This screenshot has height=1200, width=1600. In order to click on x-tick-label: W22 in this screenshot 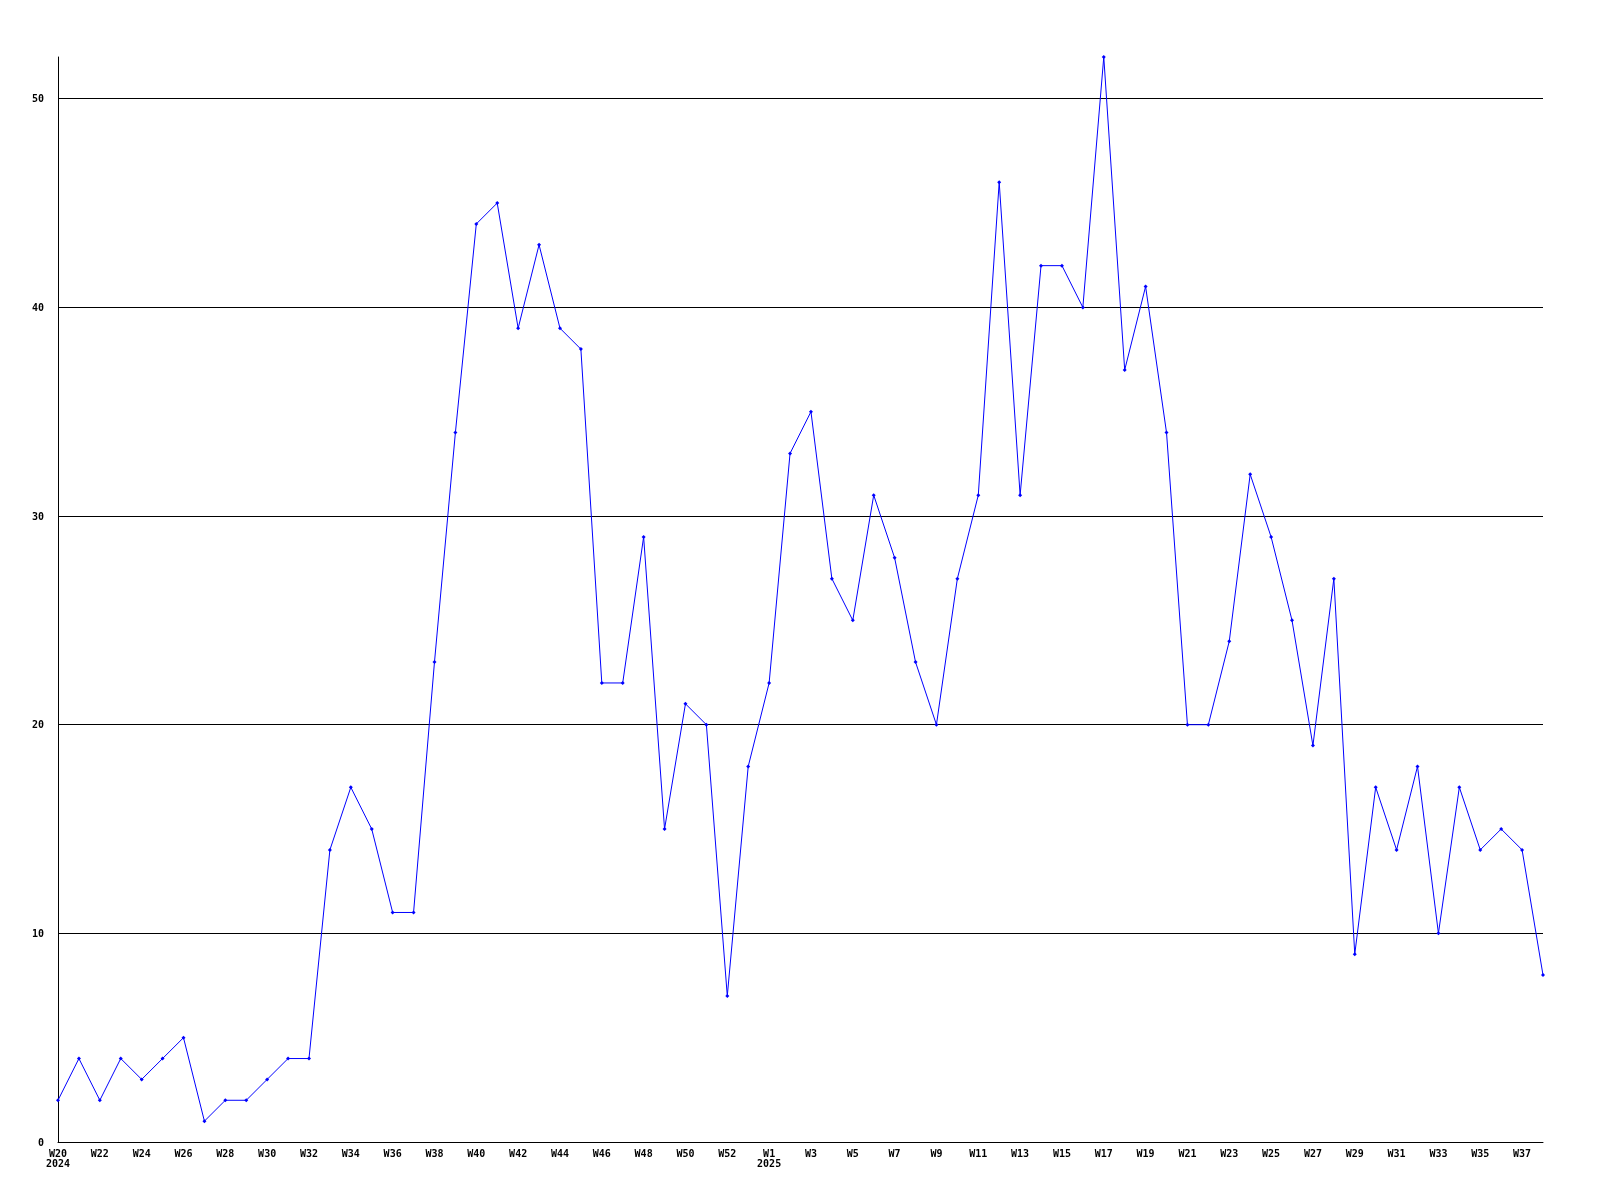, I will do `click(99, 1153)`.